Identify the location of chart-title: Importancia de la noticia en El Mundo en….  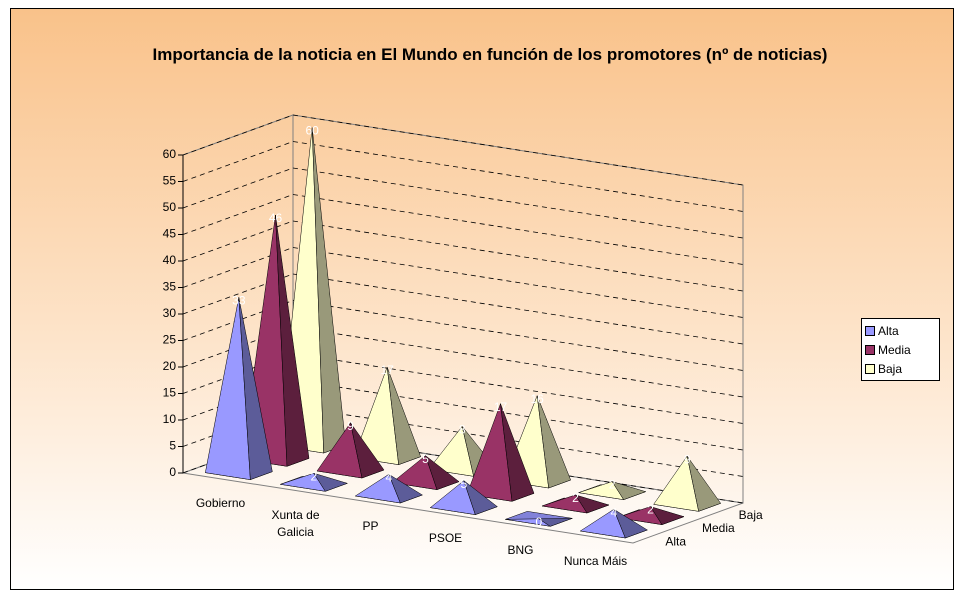
(490, 54).